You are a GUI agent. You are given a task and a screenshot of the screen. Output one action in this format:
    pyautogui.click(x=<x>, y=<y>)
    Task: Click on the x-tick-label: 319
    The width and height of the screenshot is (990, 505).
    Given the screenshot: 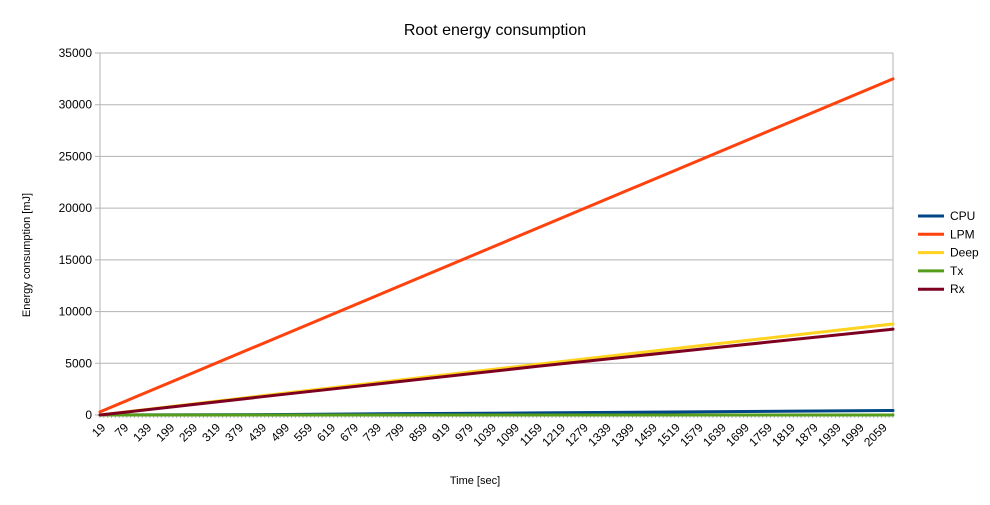 What is the action you would take?
    pyautogui.click(x=211, y=432)
    